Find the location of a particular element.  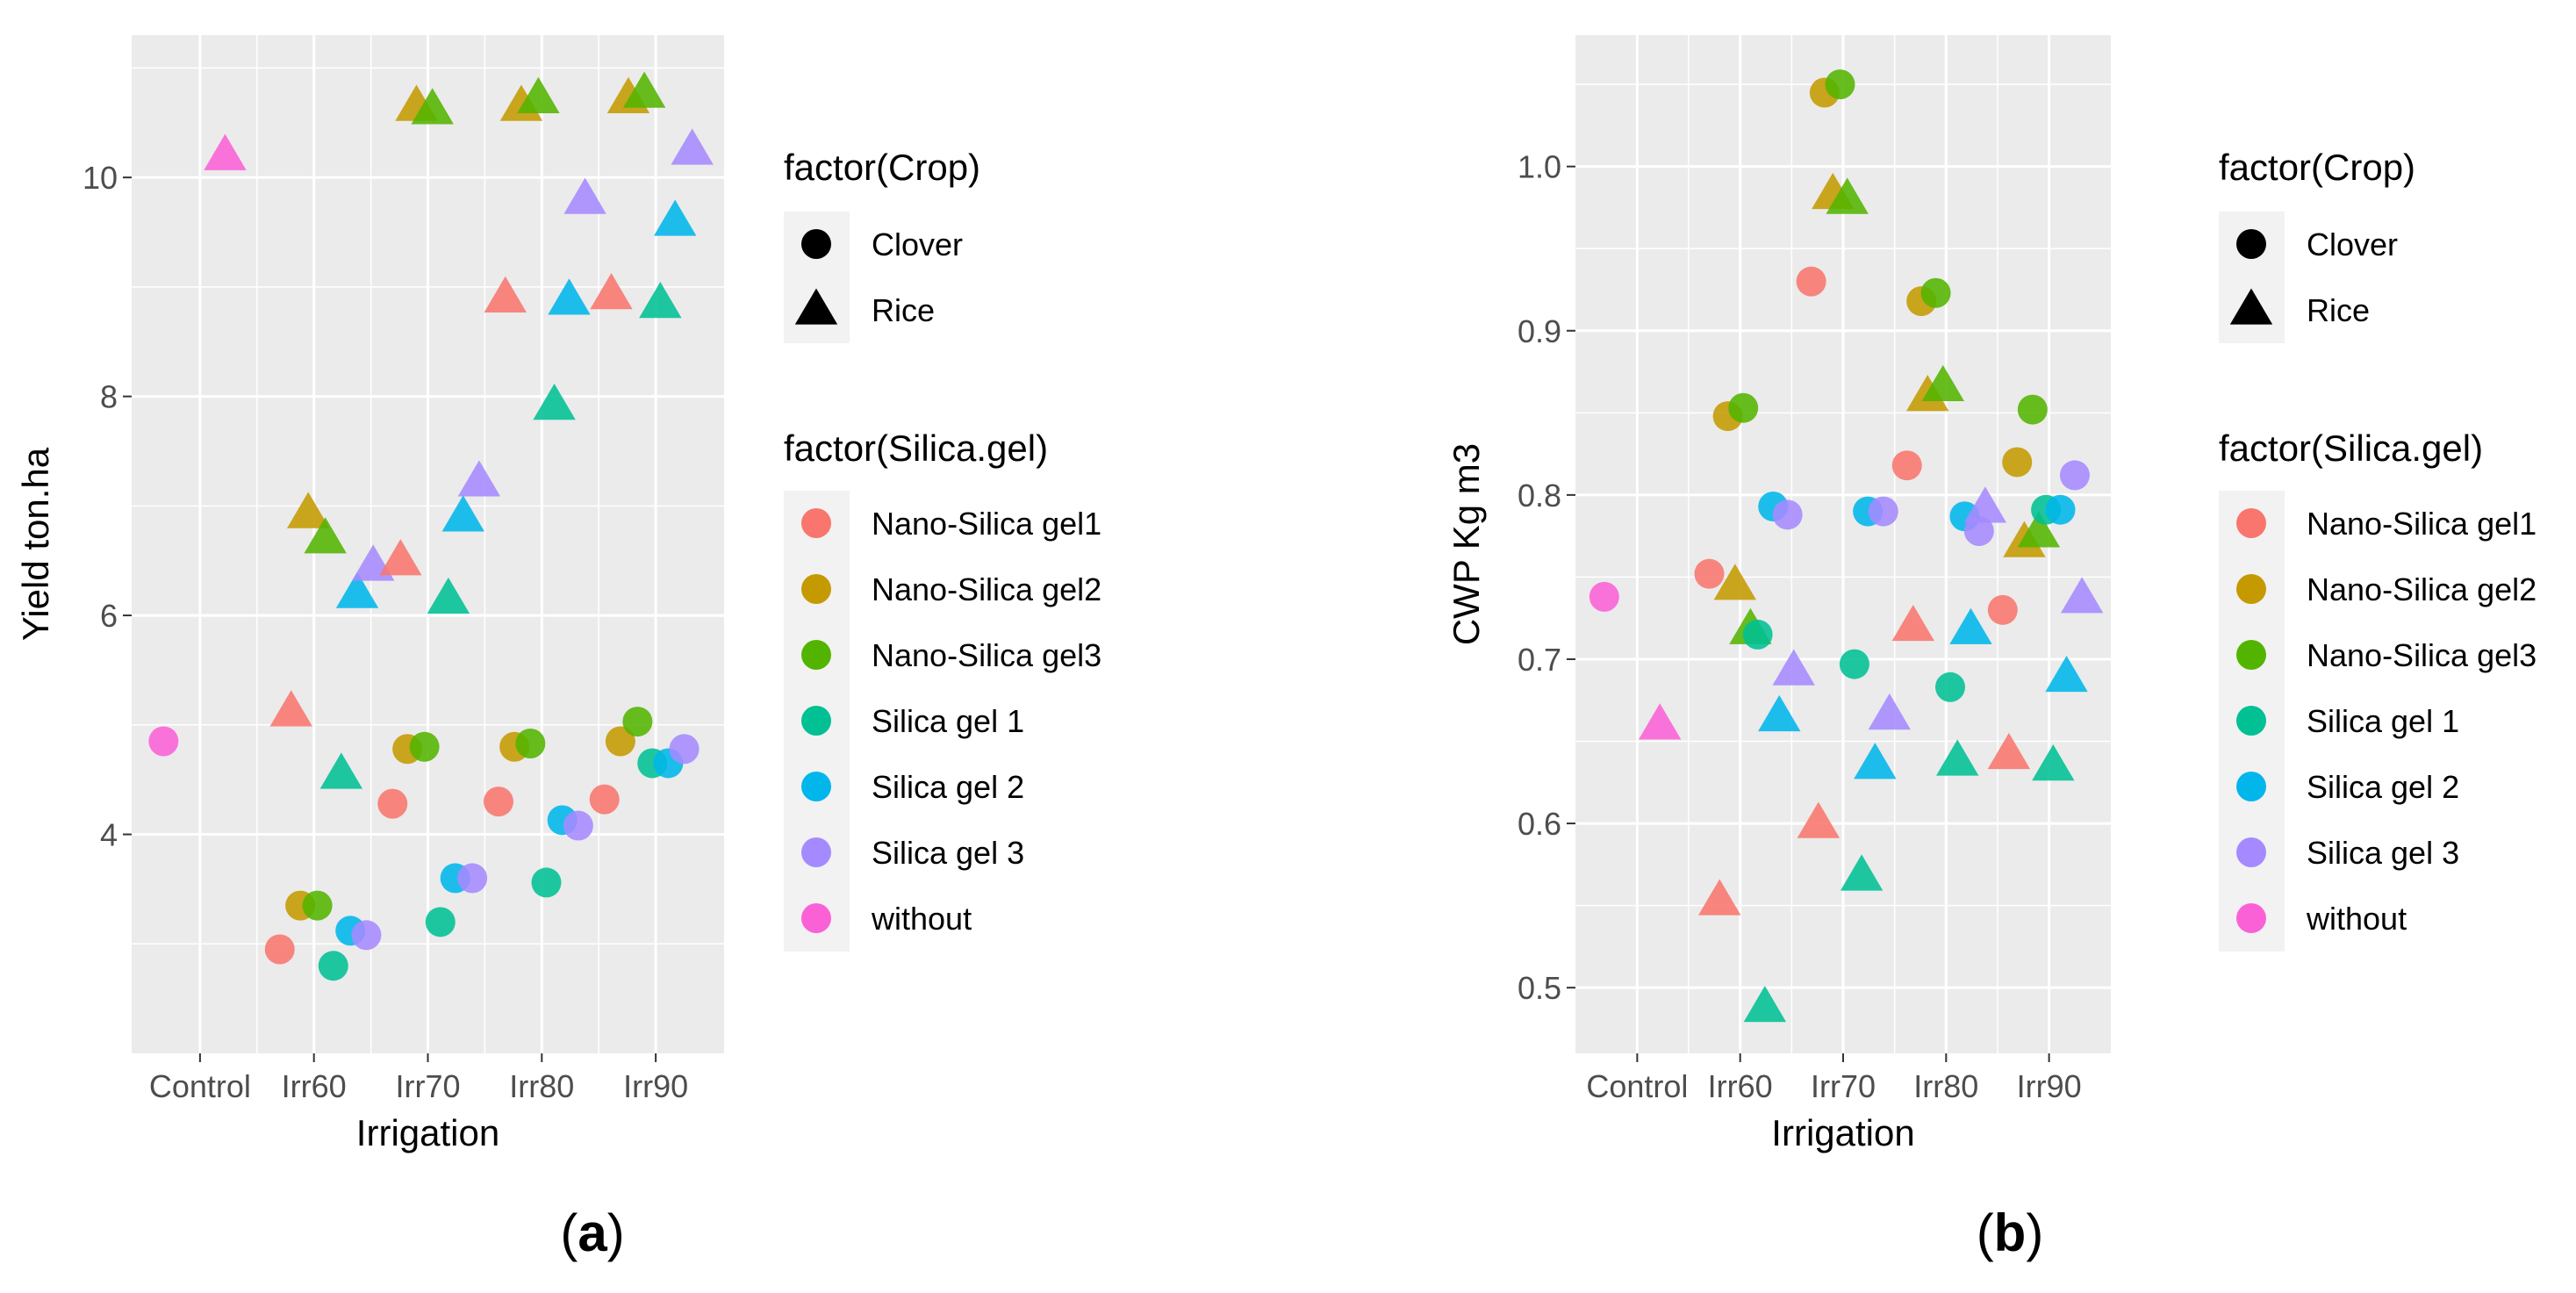

y-tick-label: 0.8 is located at coordinates (1539, 496).